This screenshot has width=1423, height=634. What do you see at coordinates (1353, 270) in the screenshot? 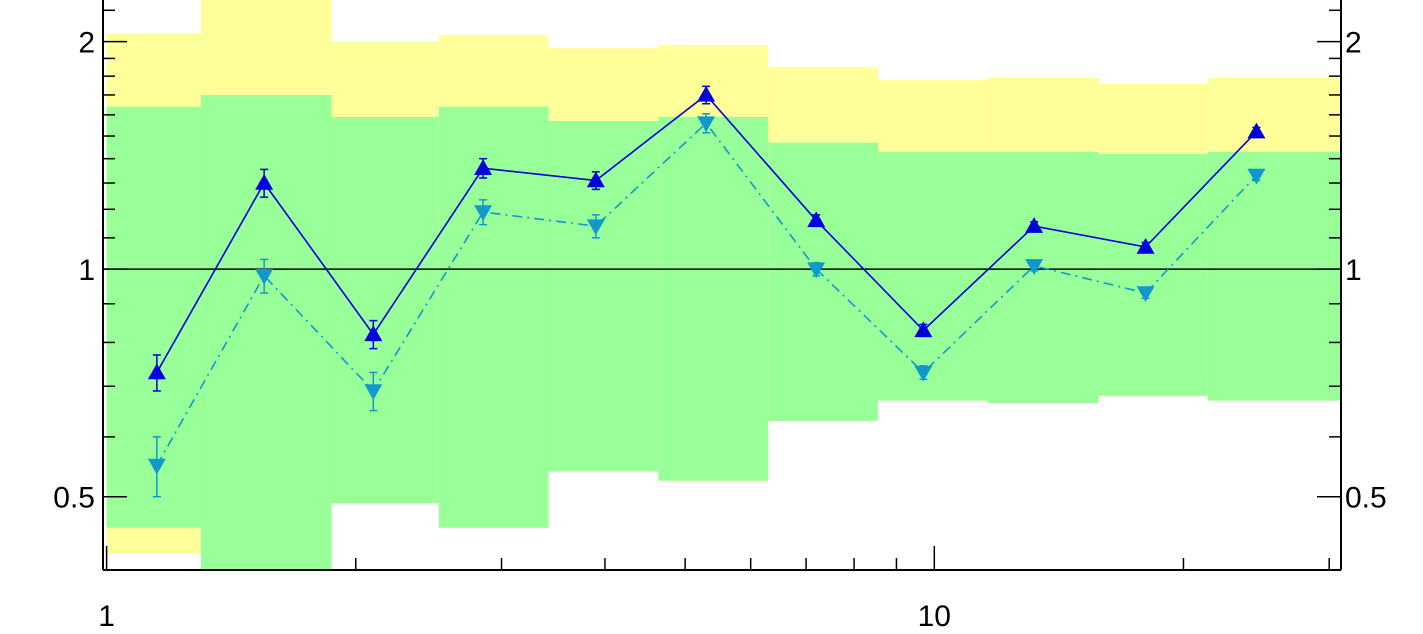
I see `y-tick-label-right-1: 1` at bounding box center [1353, 270].